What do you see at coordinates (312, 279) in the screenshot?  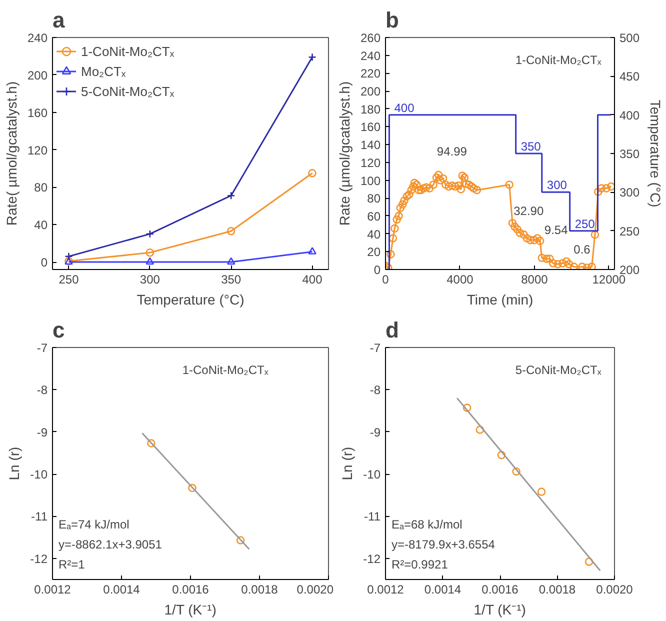 I see `x-tick-label: 400` at bounding box center [312, 279].